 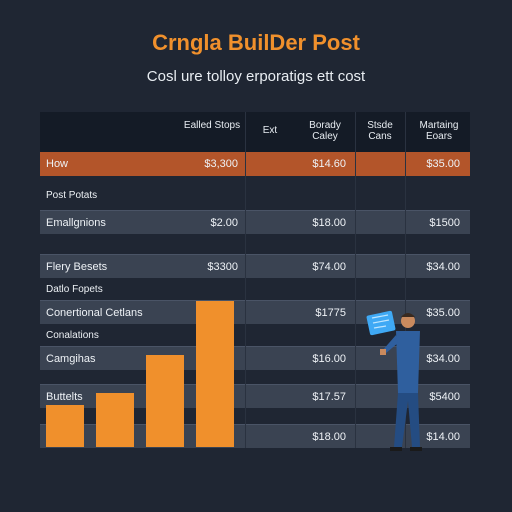 I want to click on column-header: Martaing Eoars, so click(x=439, y=131).